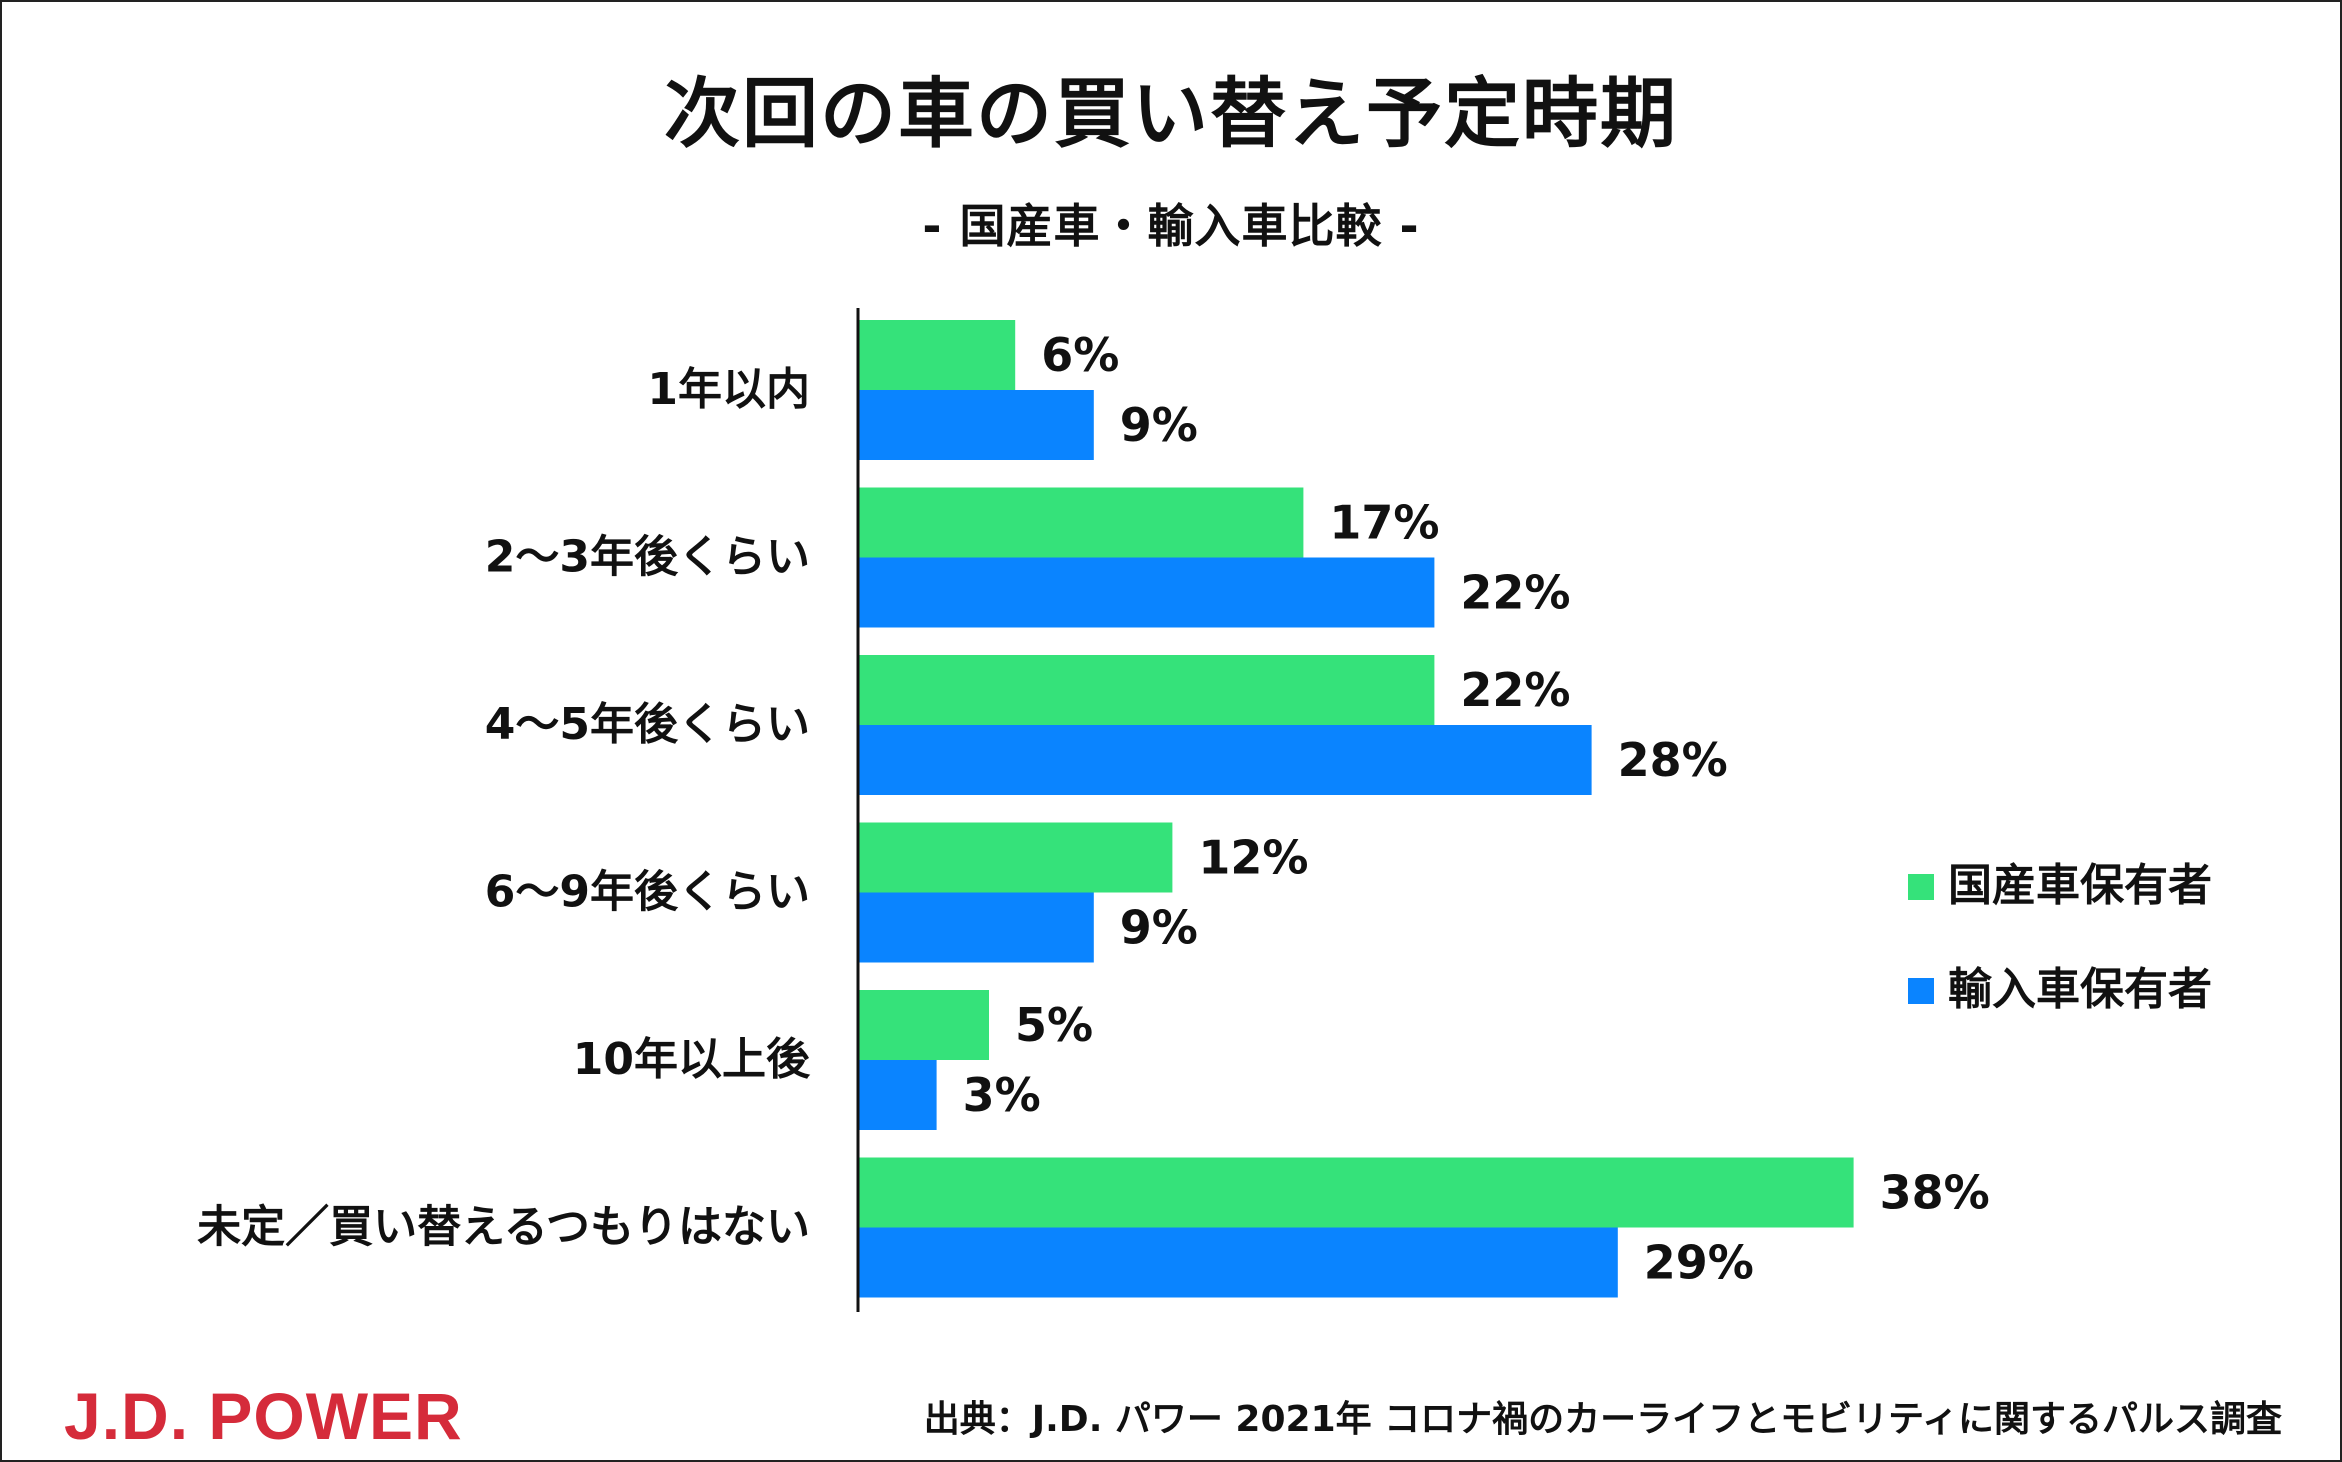 This screenshot has width=2342, height=1462. I want to click on legend-label-imported: 輸入車保有者, so click(2080, 989).